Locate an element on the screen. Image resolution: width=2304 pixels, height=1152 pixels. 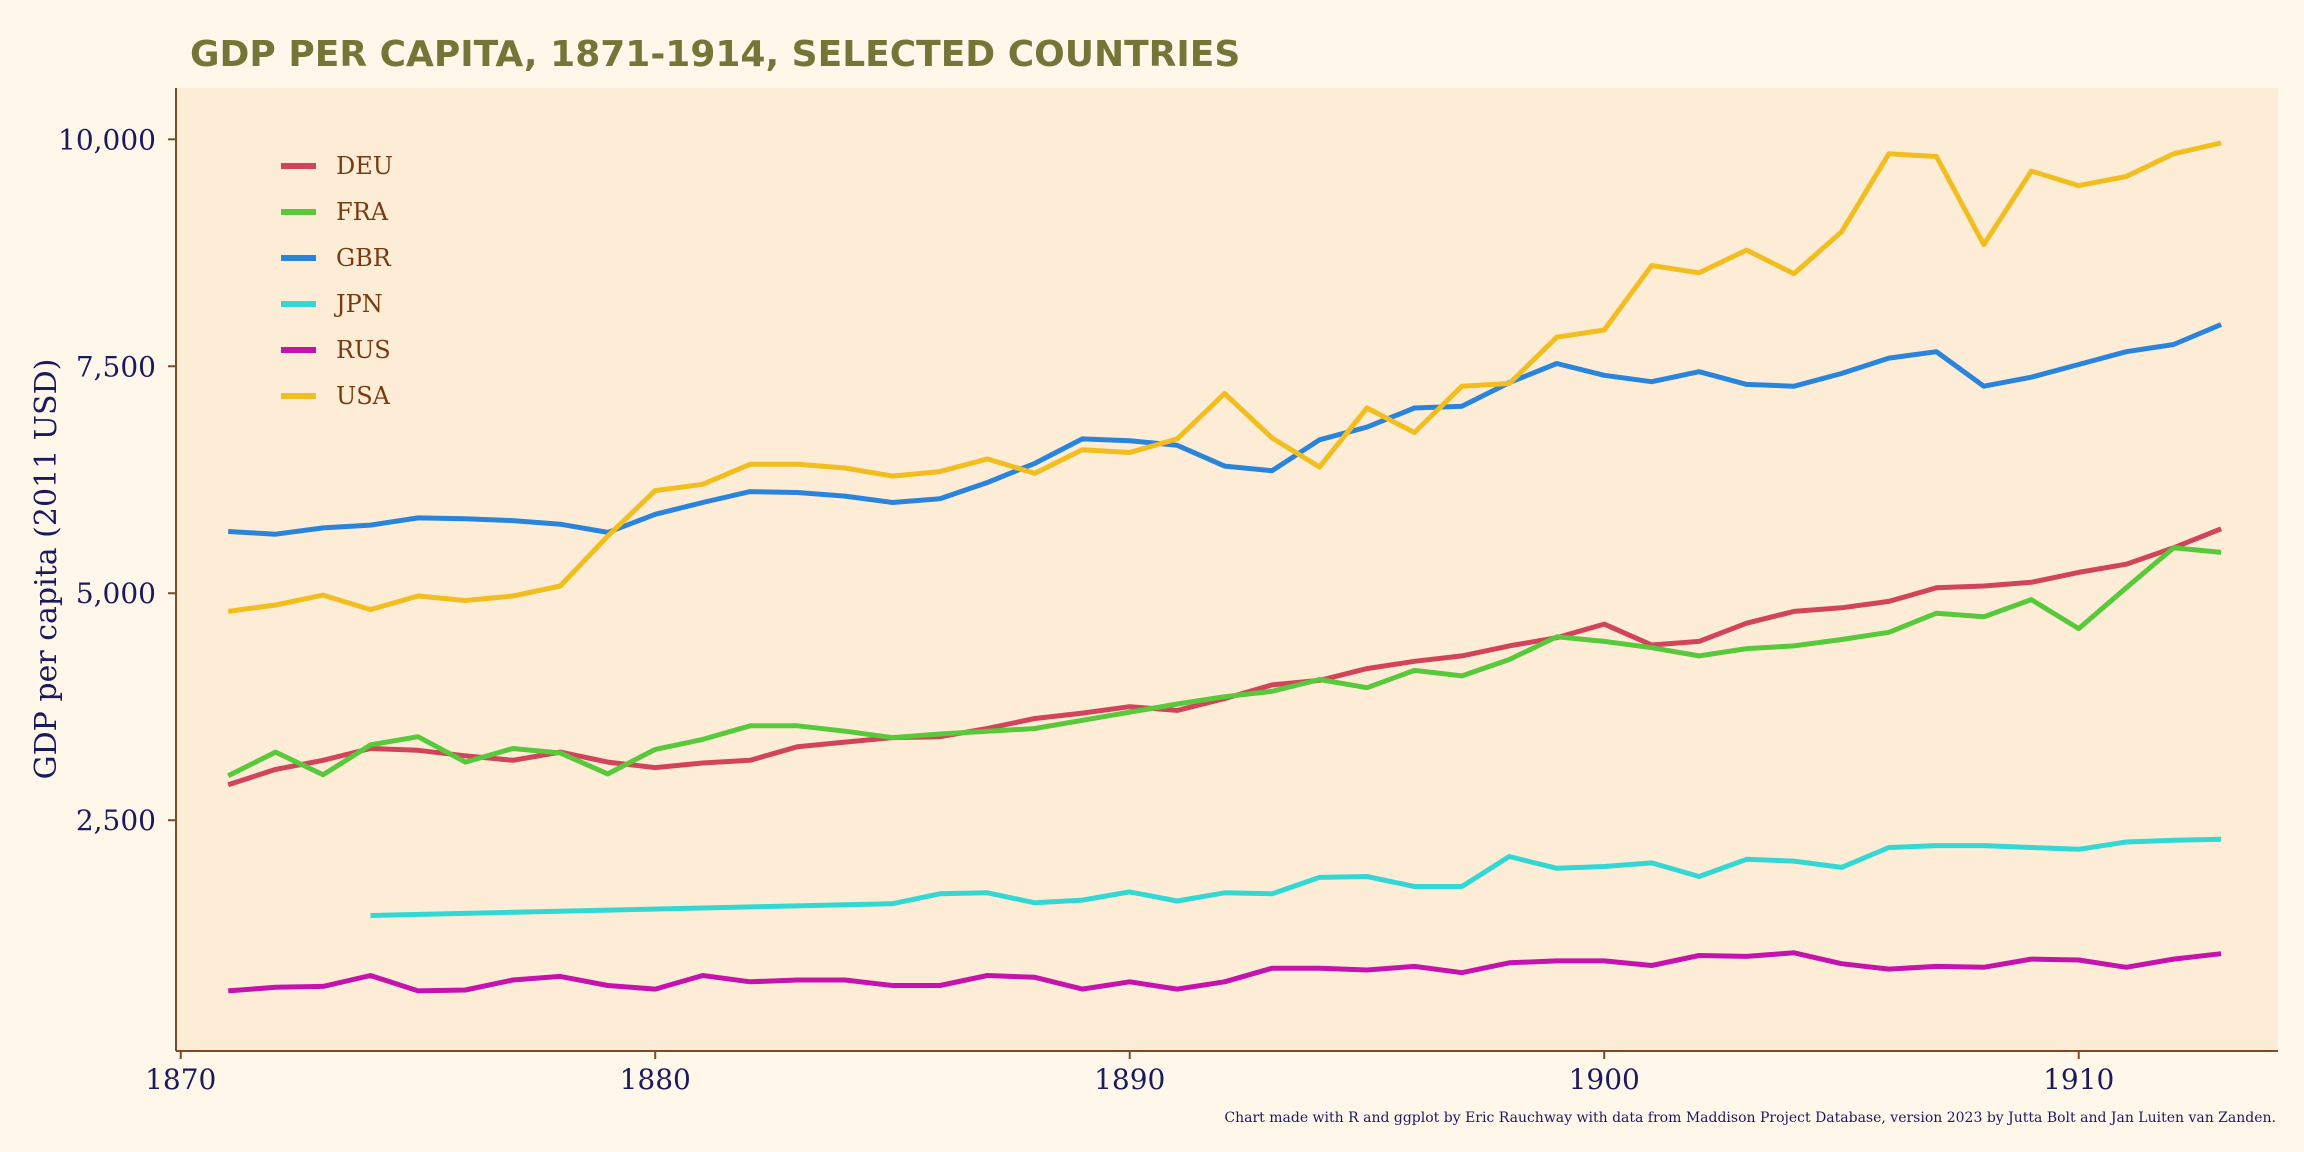
legend-label-fra: FRA is located at coordinates (362, 212).